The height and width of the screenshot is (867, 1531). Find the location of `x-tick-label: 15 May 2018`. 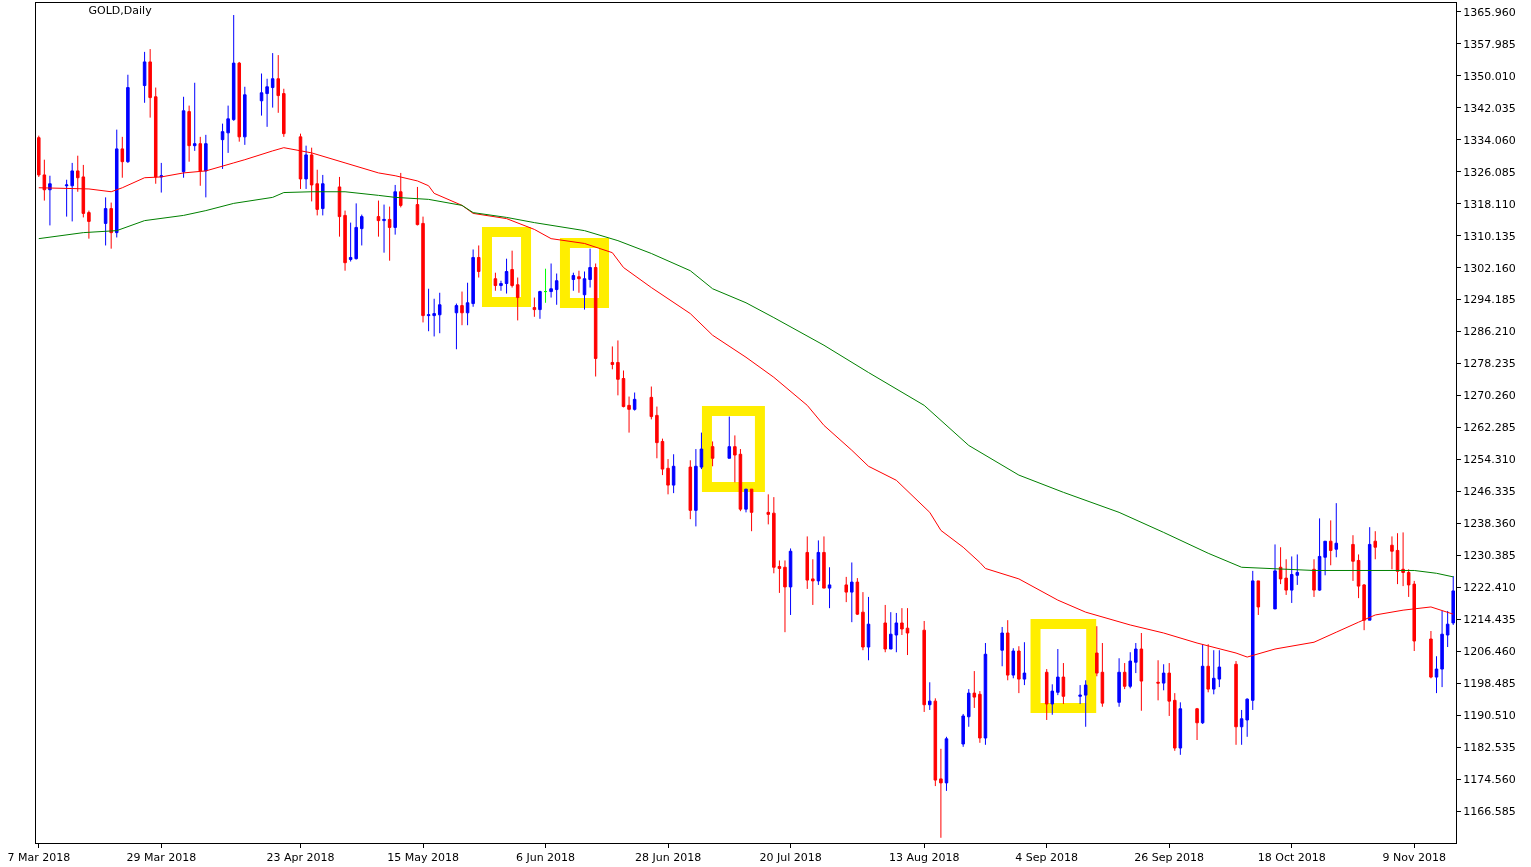

x-tick-label: 15 May 2018 is located at coordinates (423, 858).